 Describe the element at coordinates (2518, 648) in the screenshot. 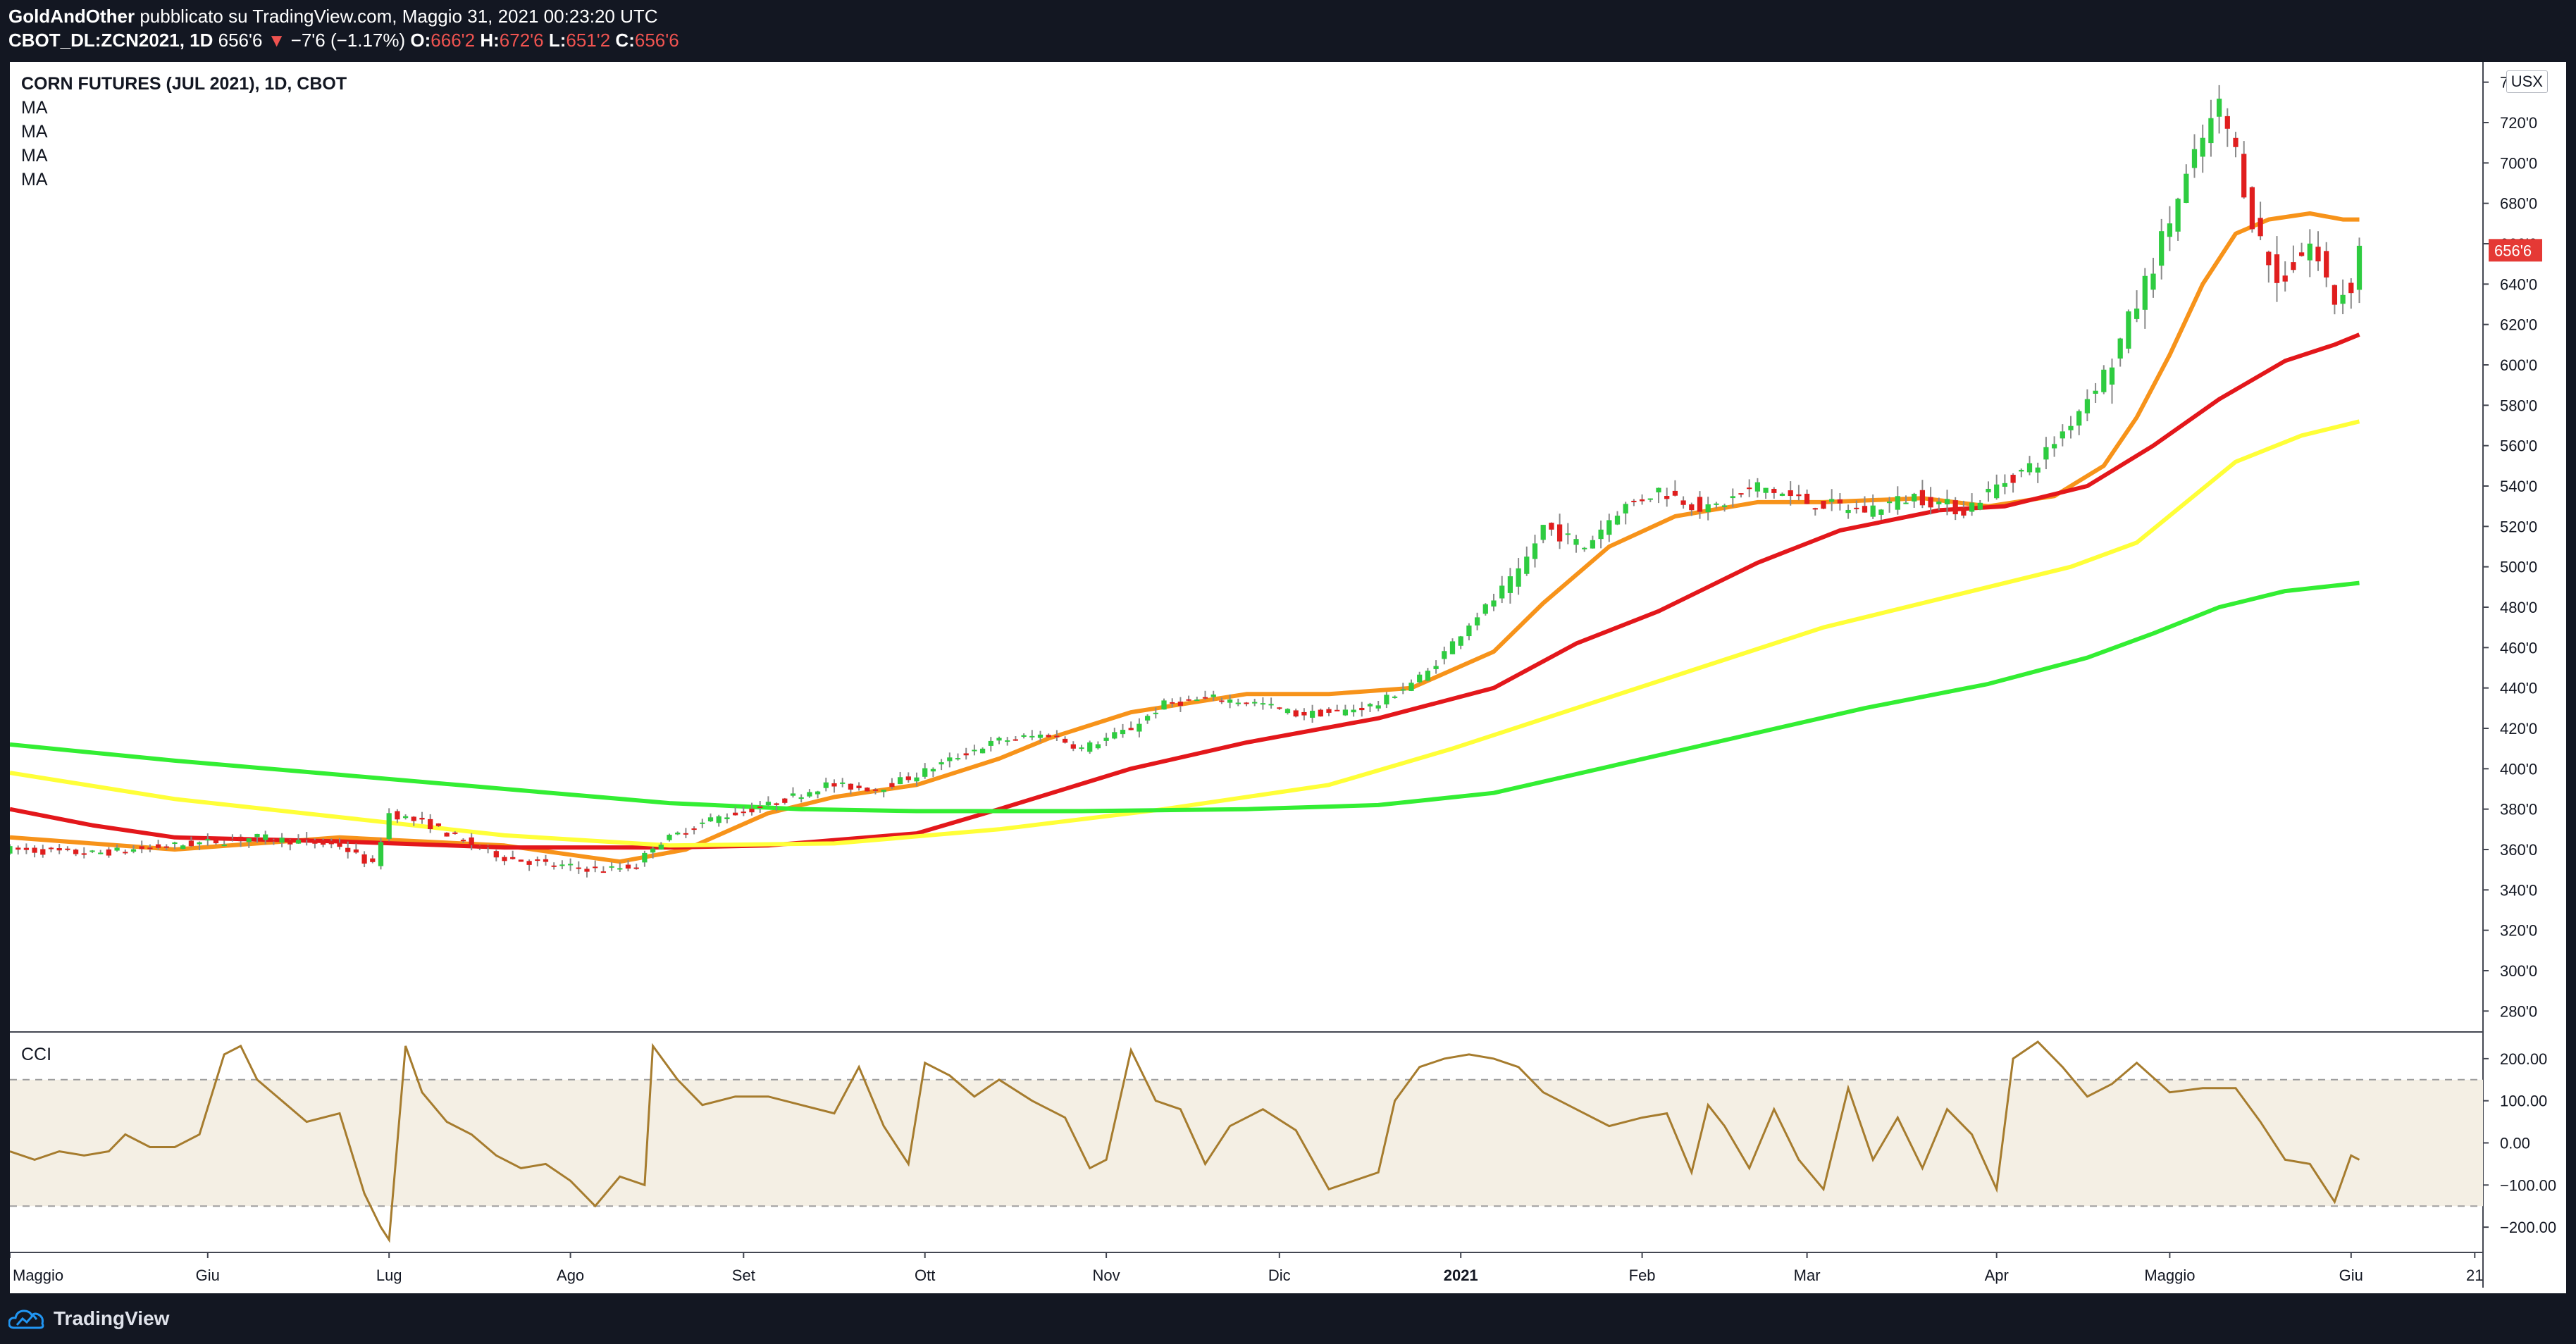

I see `price-tick-label: 460'0` at that location.